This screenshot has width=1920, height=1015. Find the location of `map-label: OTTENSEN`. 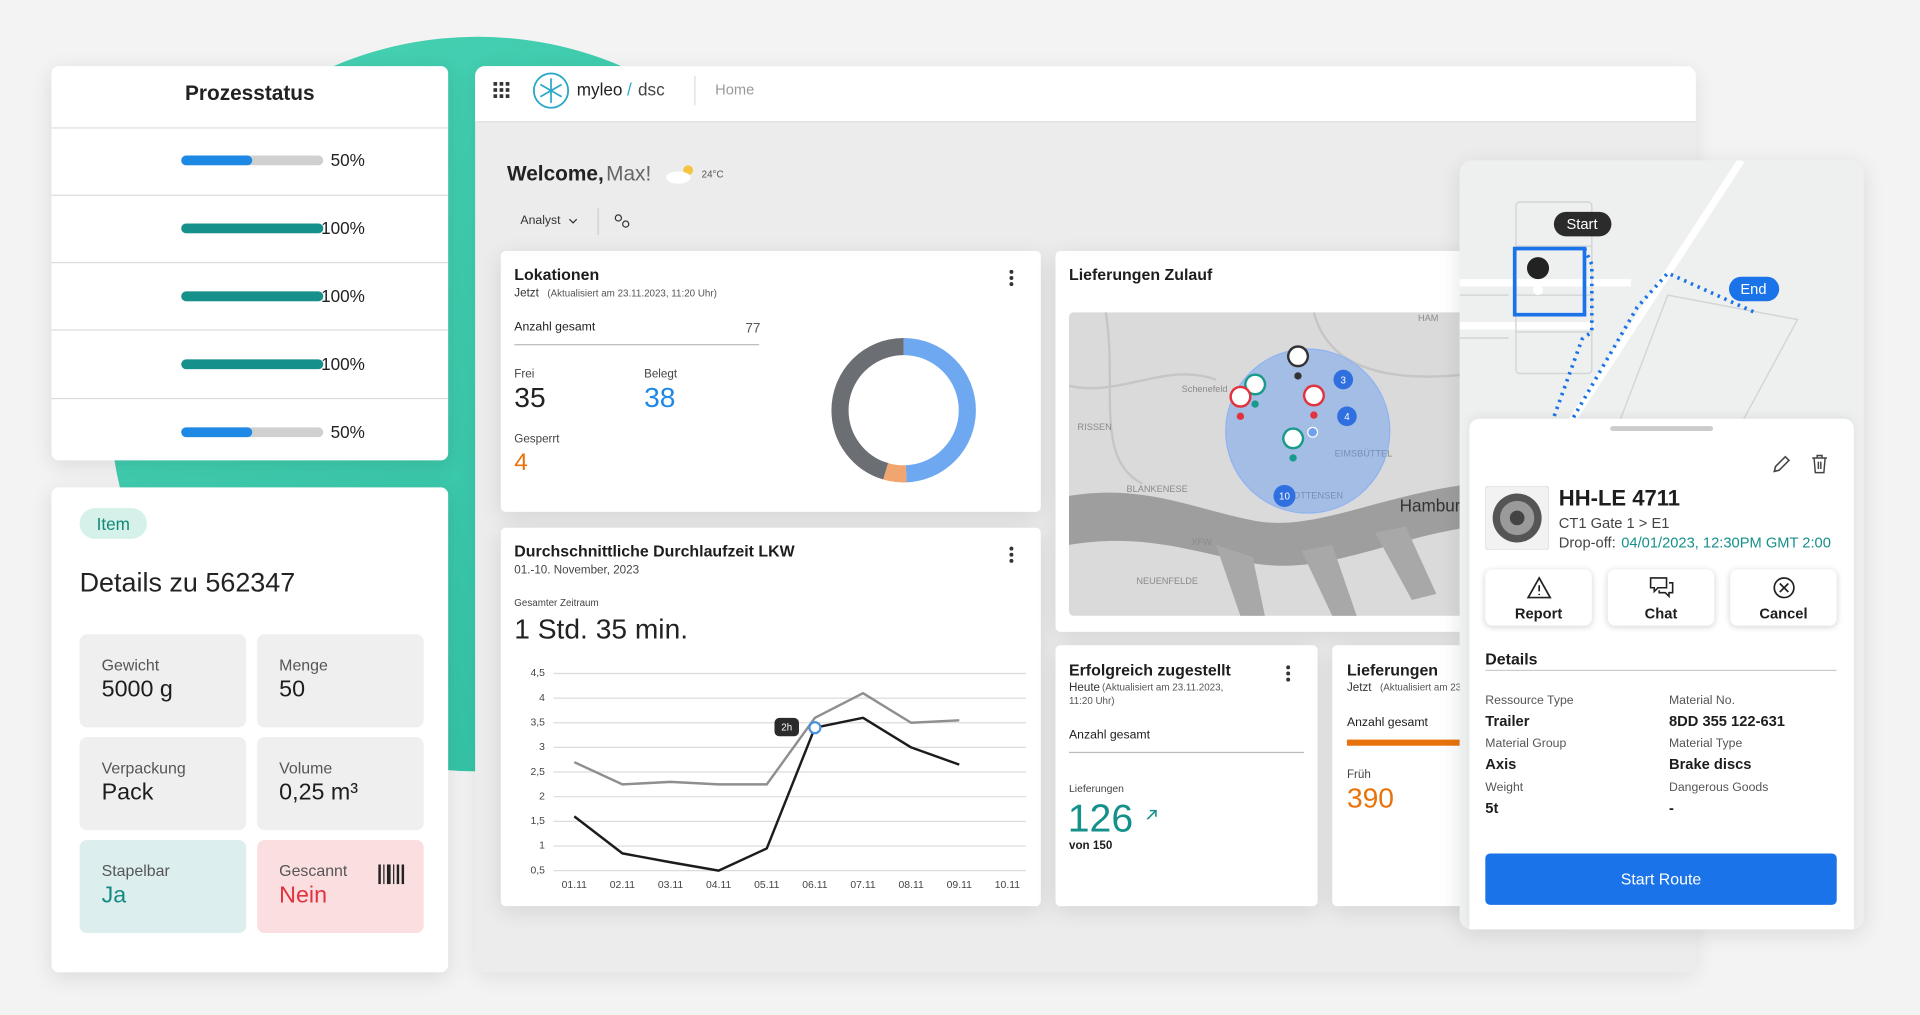

map-label: OTTENSEN is located at coordinates (1318, 495).